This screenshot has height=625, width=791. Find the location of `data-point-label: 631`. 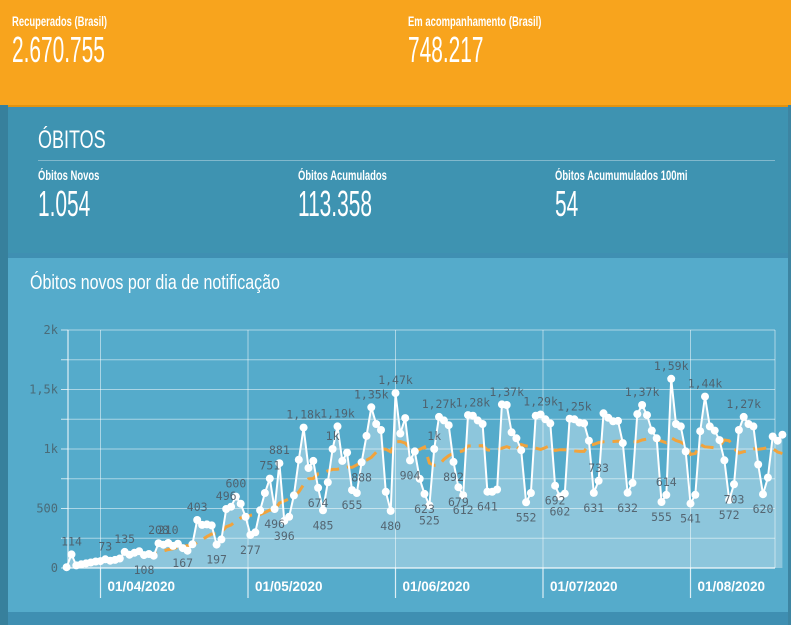

data-point-label: 631 is located at coordinates (593, 508).